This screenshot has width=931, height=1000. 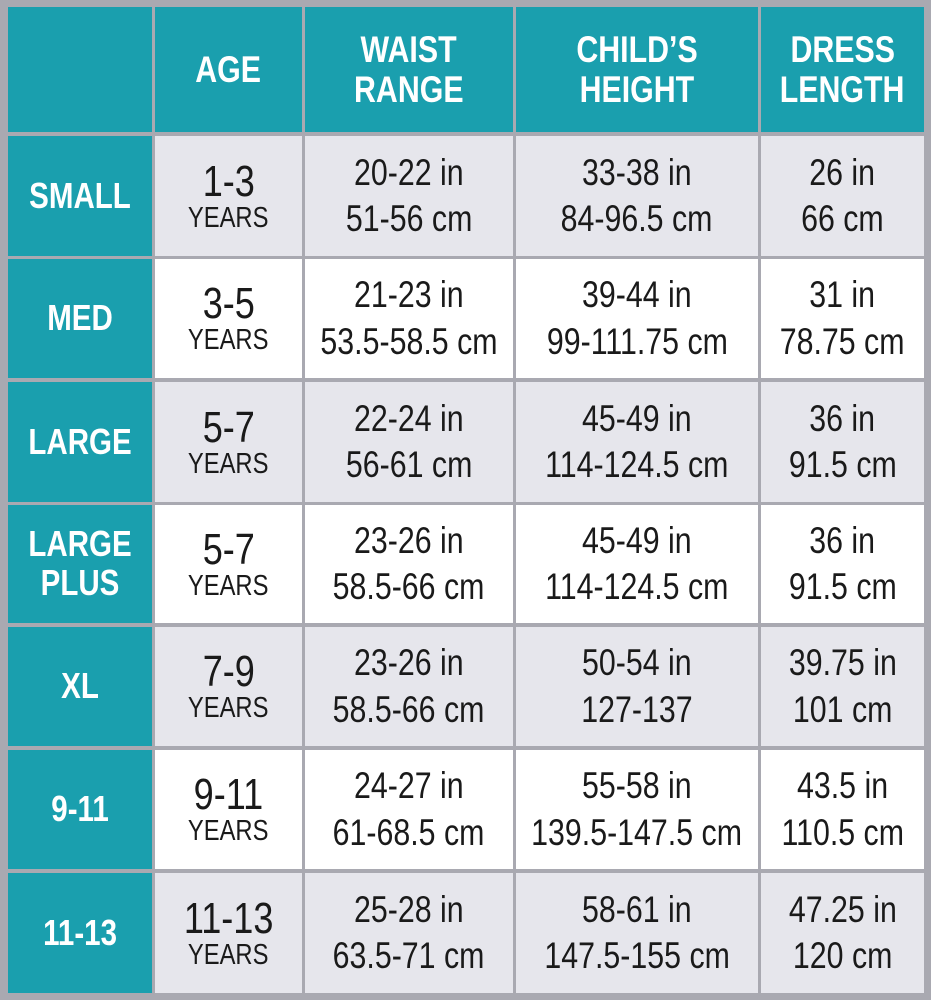 I want to click on length-value: 66 cm, so click(x=842, y=218).